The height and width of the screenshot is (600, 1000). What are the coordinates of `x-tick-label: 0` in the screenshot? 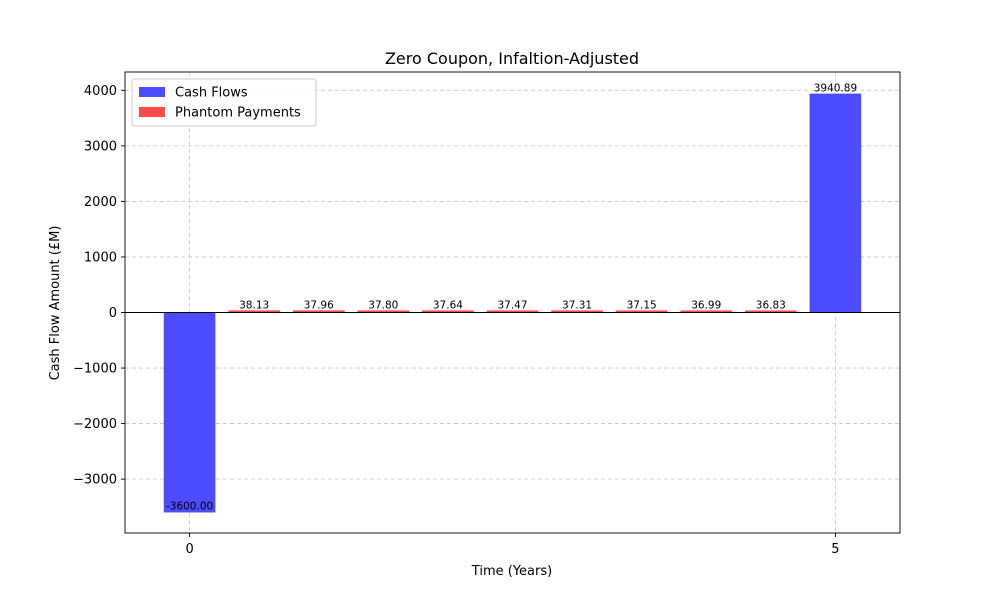 It's located at (189, 549).